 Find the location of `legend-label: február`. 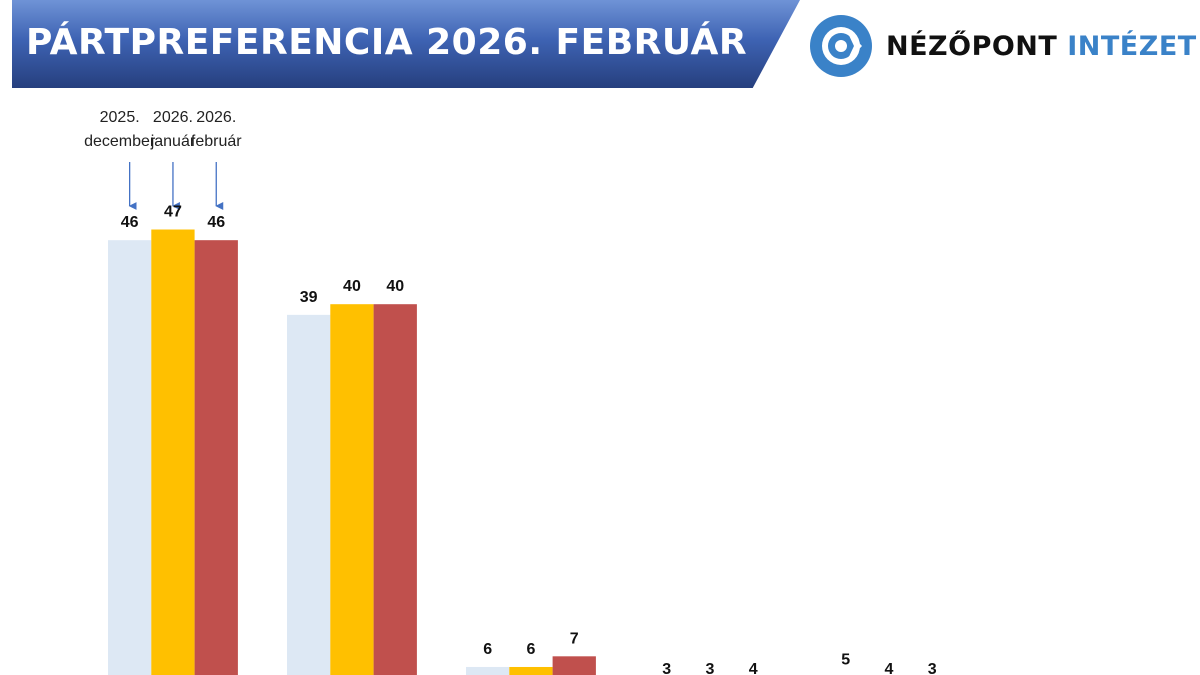

legend-label: február is located at coordinates (216, 141).